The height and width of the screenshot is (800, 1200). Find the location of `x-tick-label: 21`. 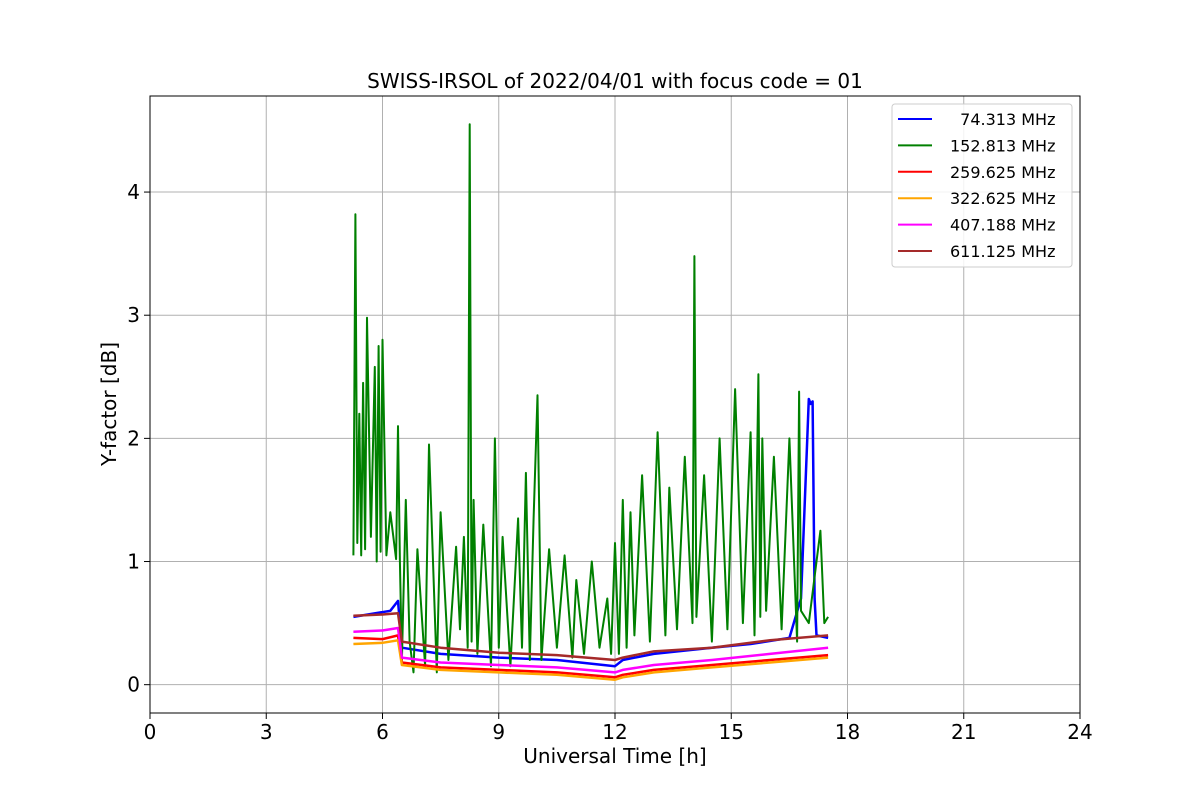

x-tick-label: 21 is located at coordinates (963, 732).